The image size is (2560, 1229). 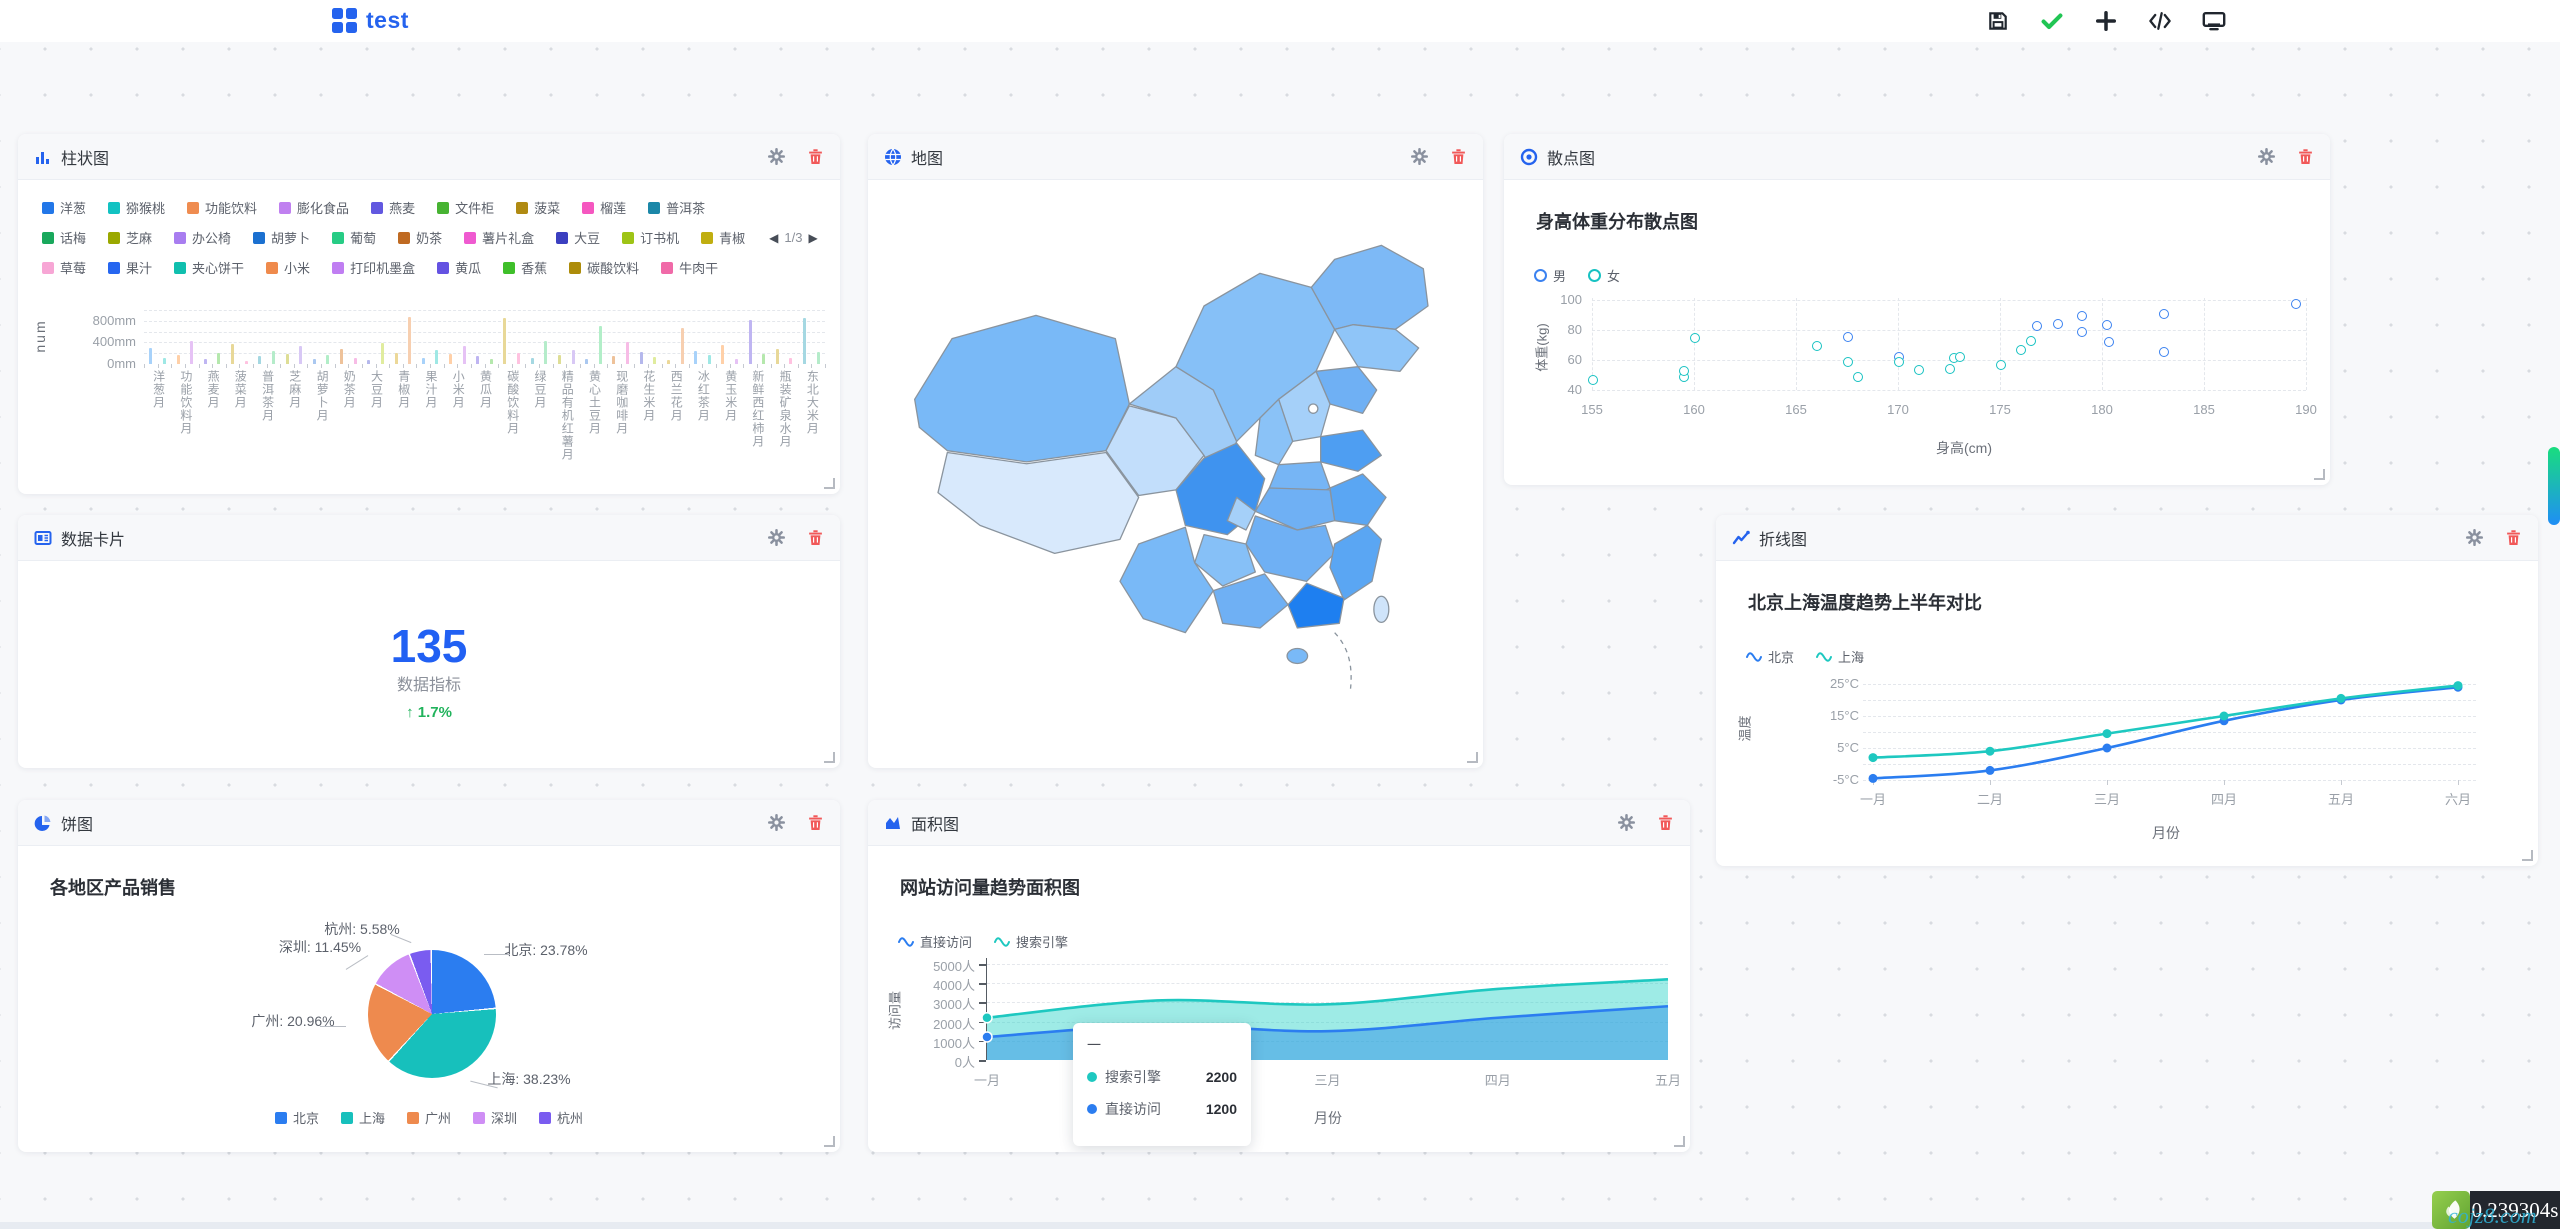 What do you see at coordinates (604, 207) in the screenshot?
I see `legend-item: 榴莲` at bounding box center [604, 207].